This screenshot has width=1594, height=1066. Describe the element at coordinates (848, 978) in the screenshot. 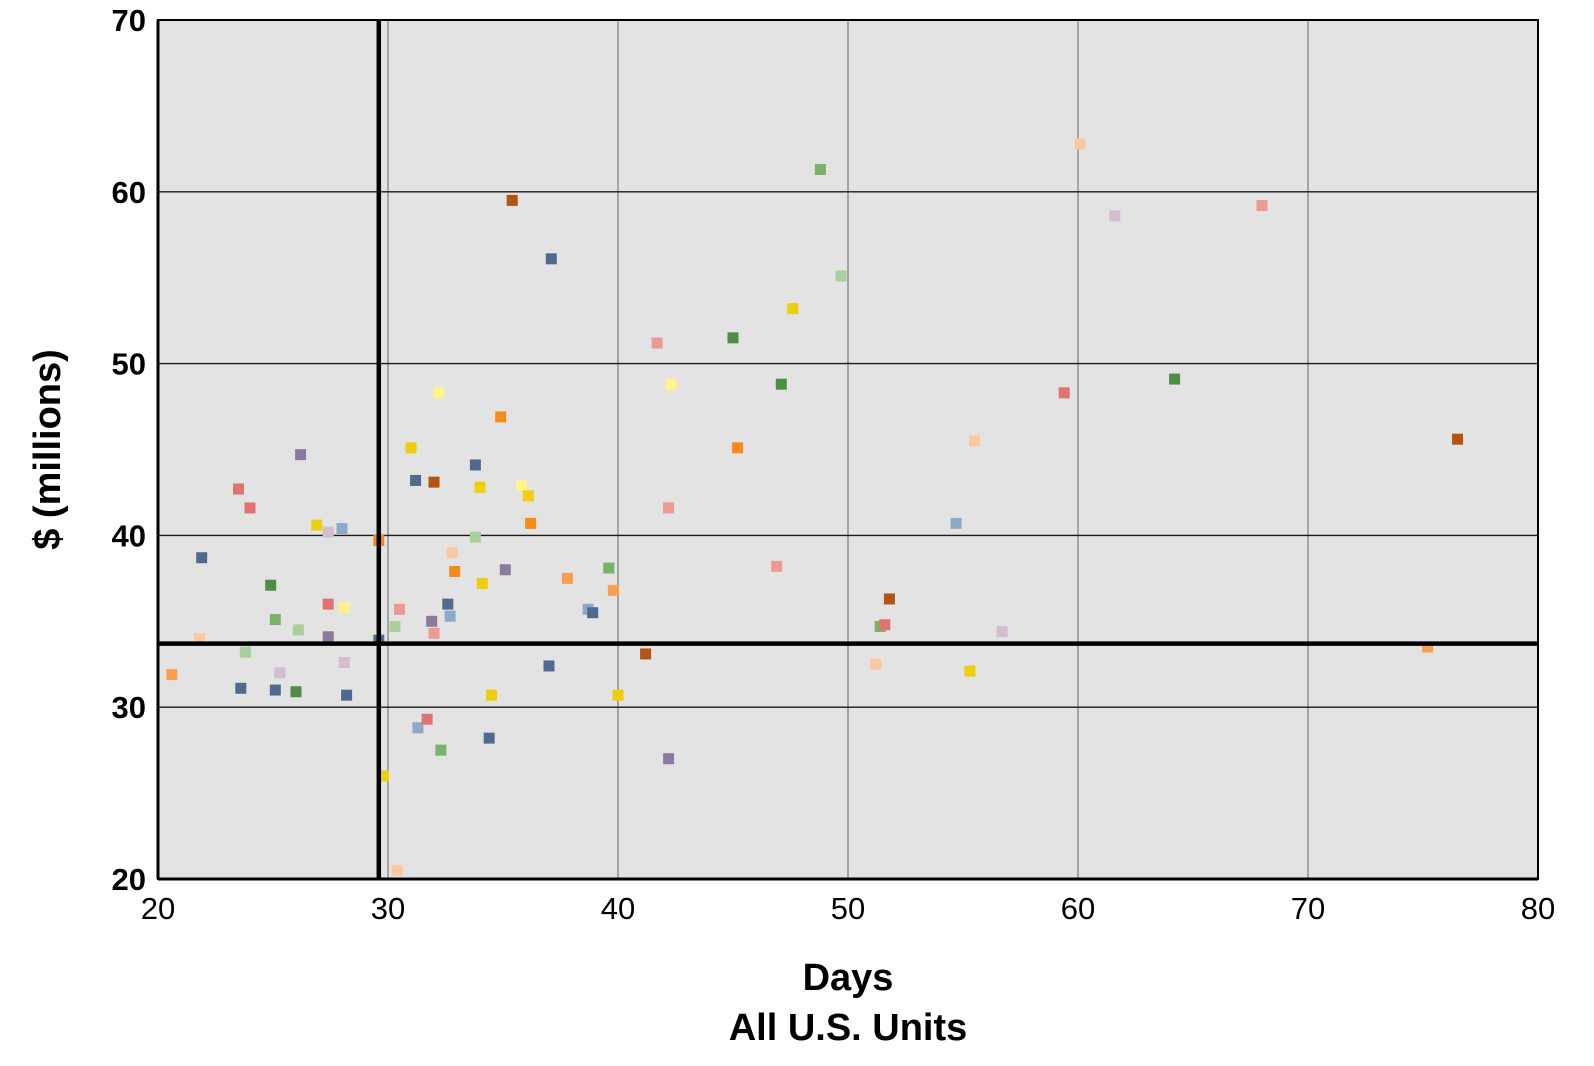

I see `x-axis-title: Days` at that location.